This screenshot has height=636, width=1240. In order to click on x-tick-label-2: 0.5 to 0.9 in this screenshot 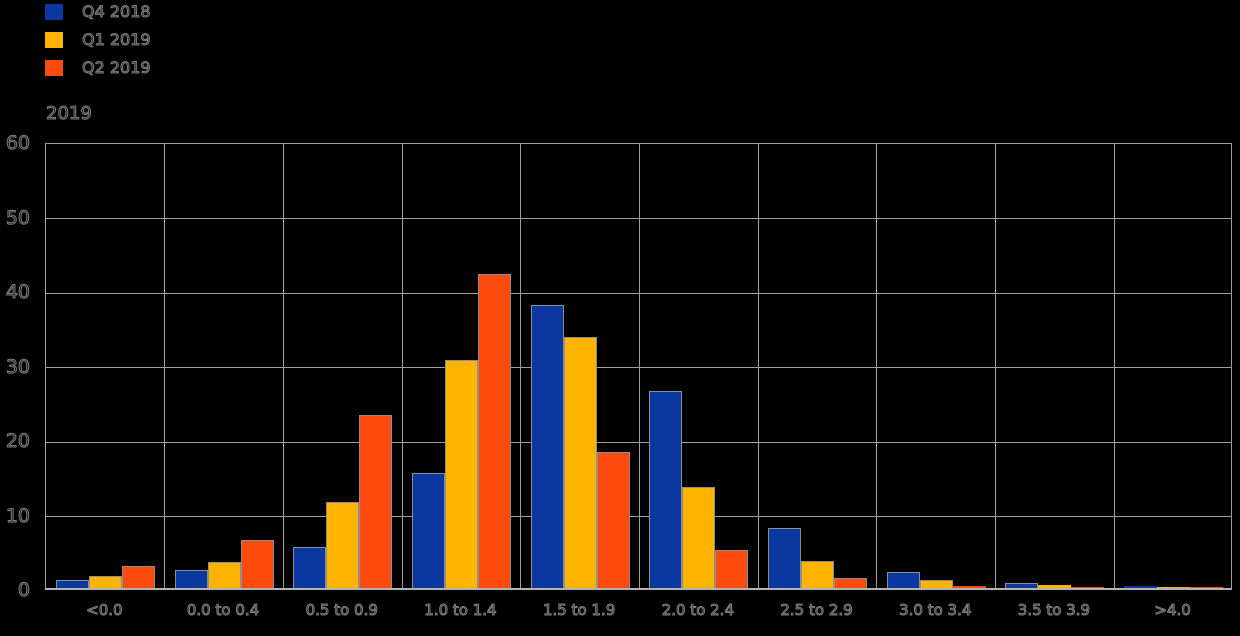, I will do `click(341, 610)`.